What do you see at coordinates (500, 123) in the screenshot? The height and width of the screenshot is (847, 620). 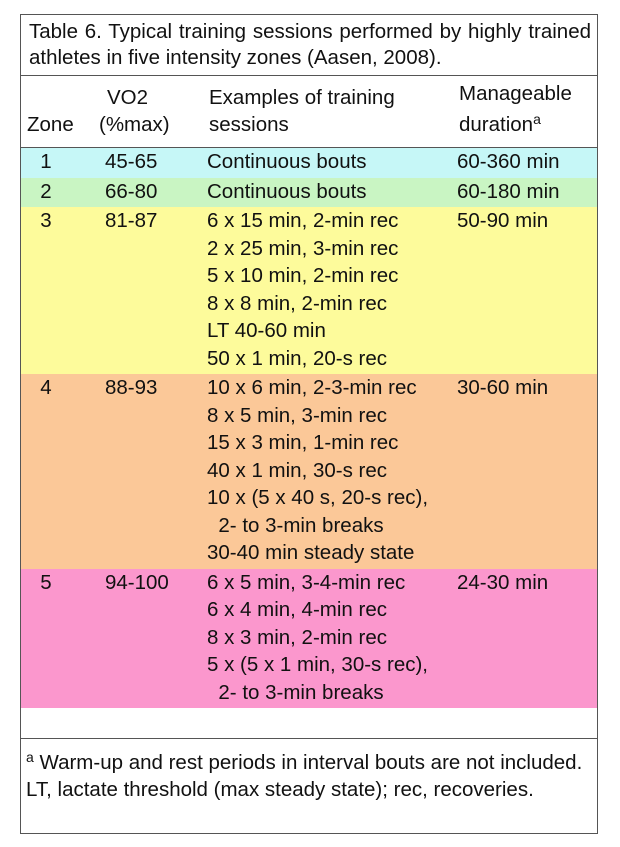 I see `header-duration-line2: durationa` at bounding box center [500, 123].